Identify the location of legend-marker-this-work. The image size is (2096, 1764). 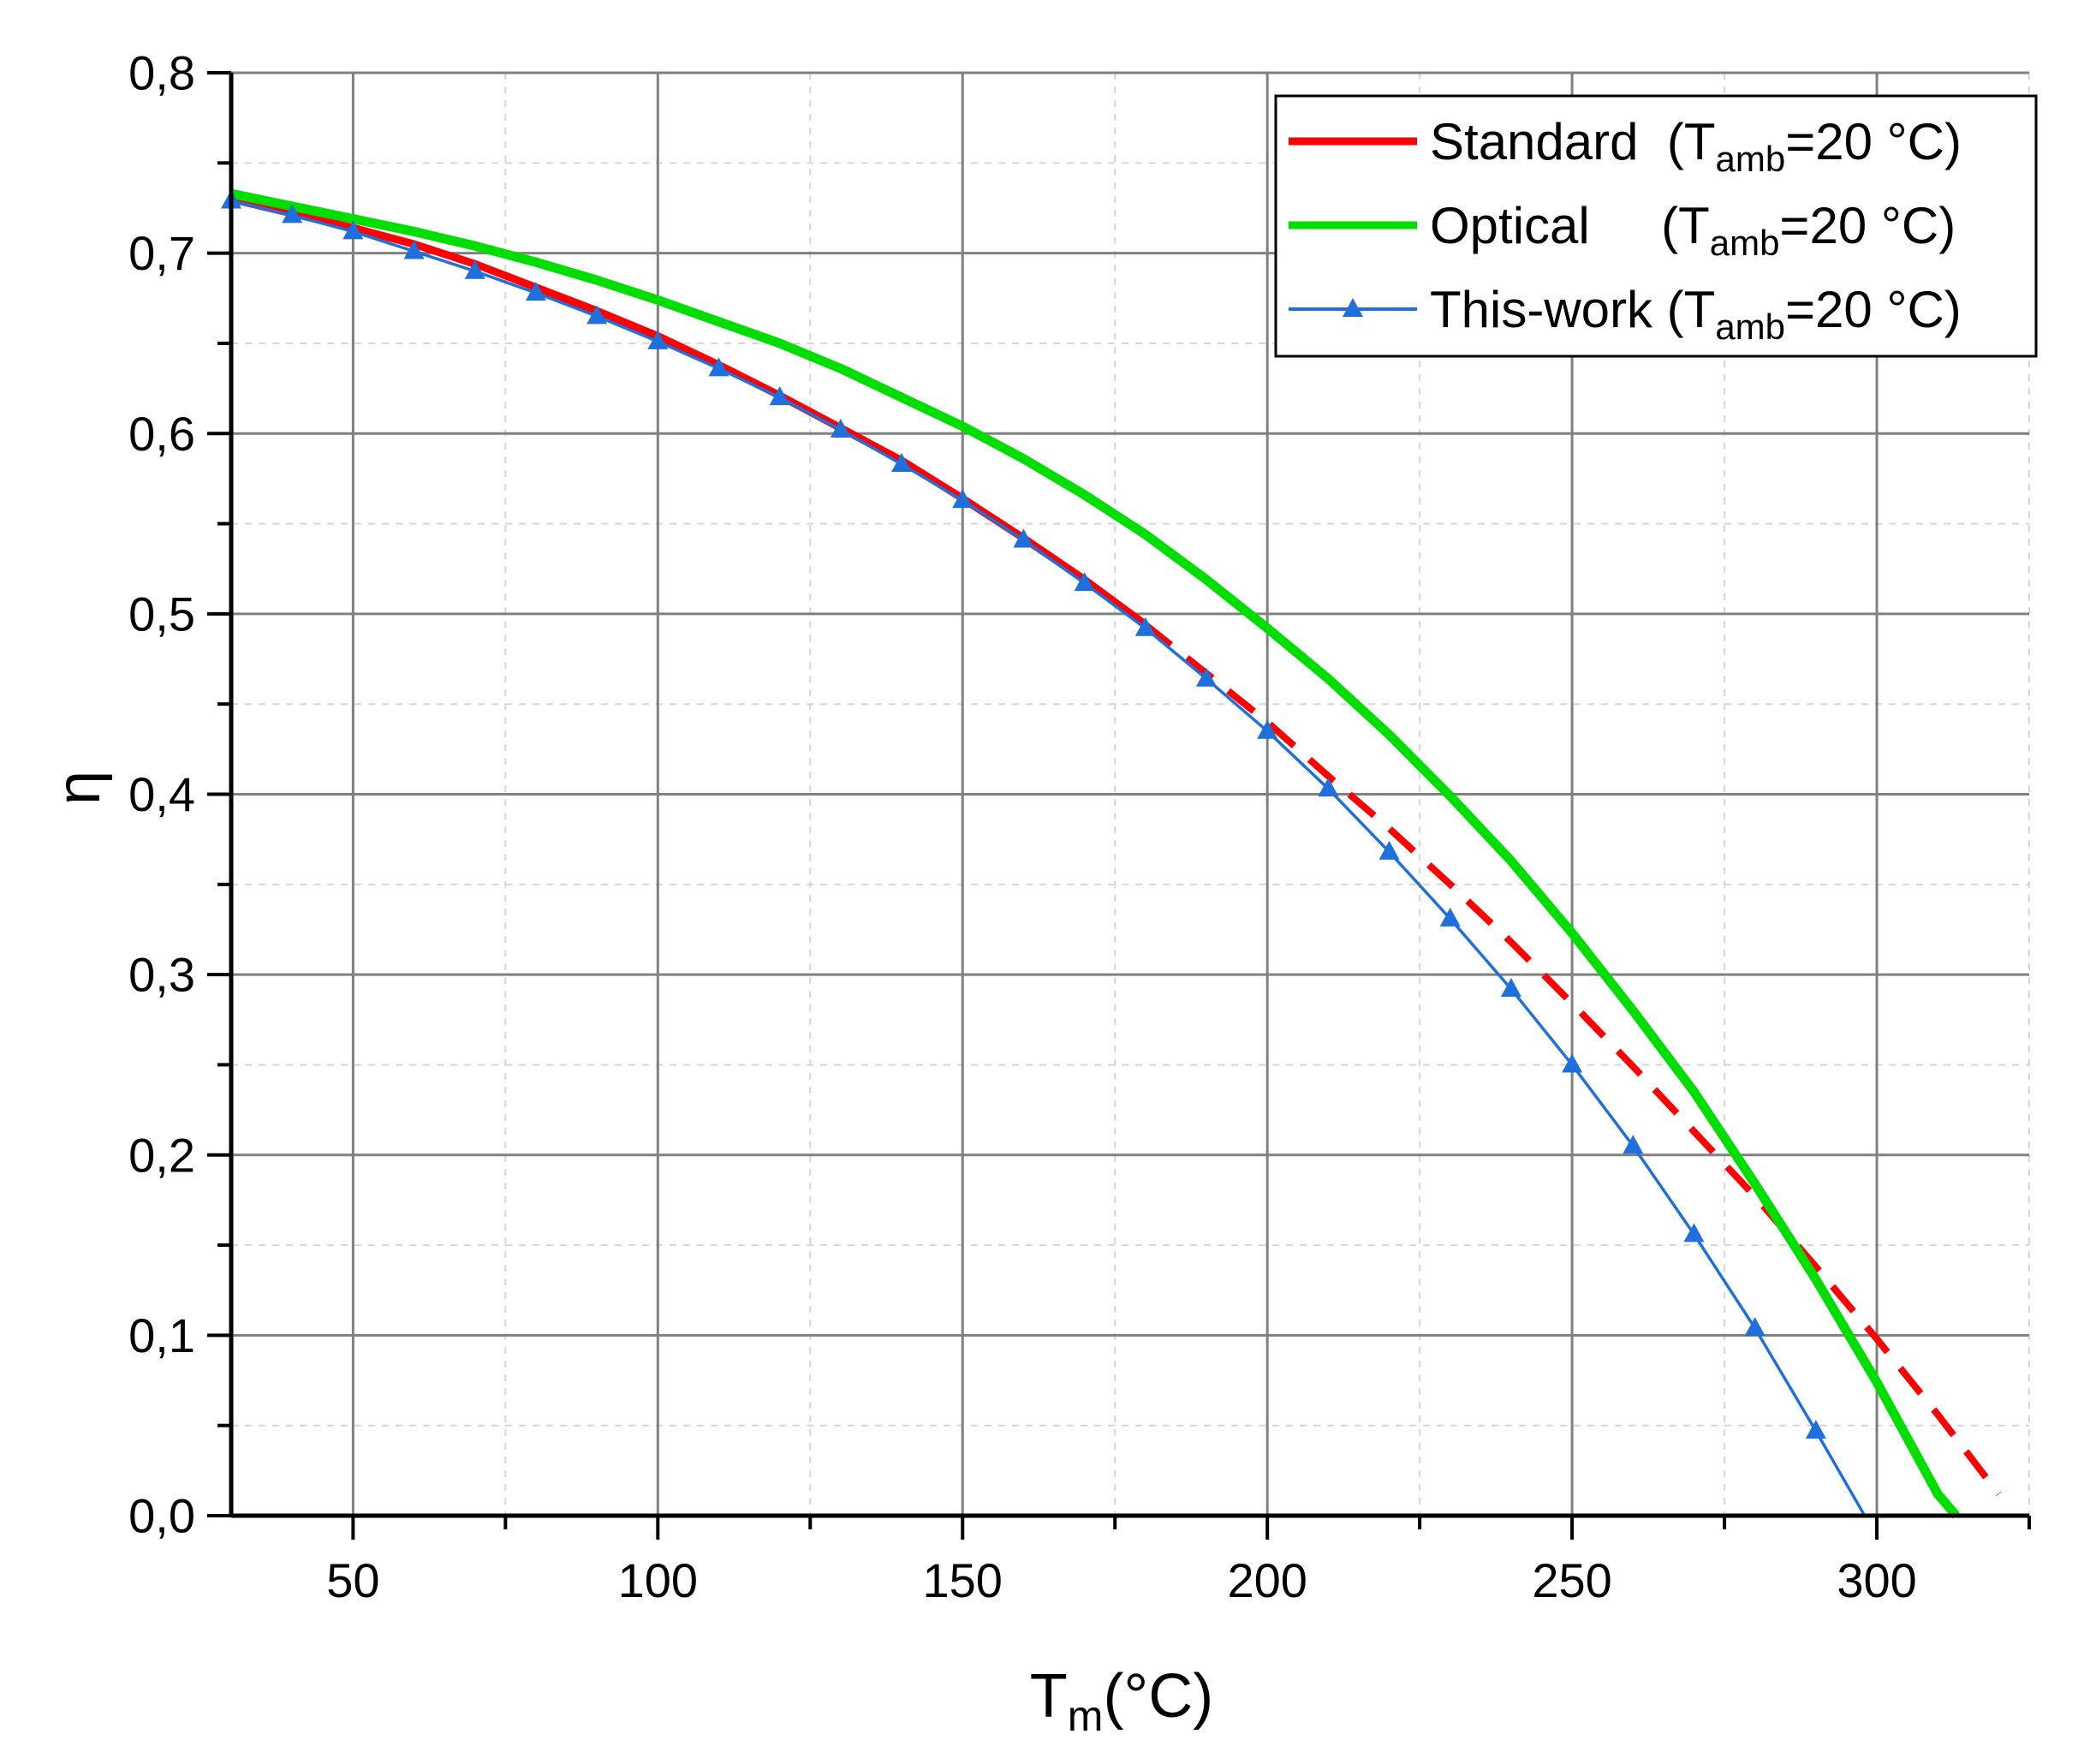
(1353, 308).